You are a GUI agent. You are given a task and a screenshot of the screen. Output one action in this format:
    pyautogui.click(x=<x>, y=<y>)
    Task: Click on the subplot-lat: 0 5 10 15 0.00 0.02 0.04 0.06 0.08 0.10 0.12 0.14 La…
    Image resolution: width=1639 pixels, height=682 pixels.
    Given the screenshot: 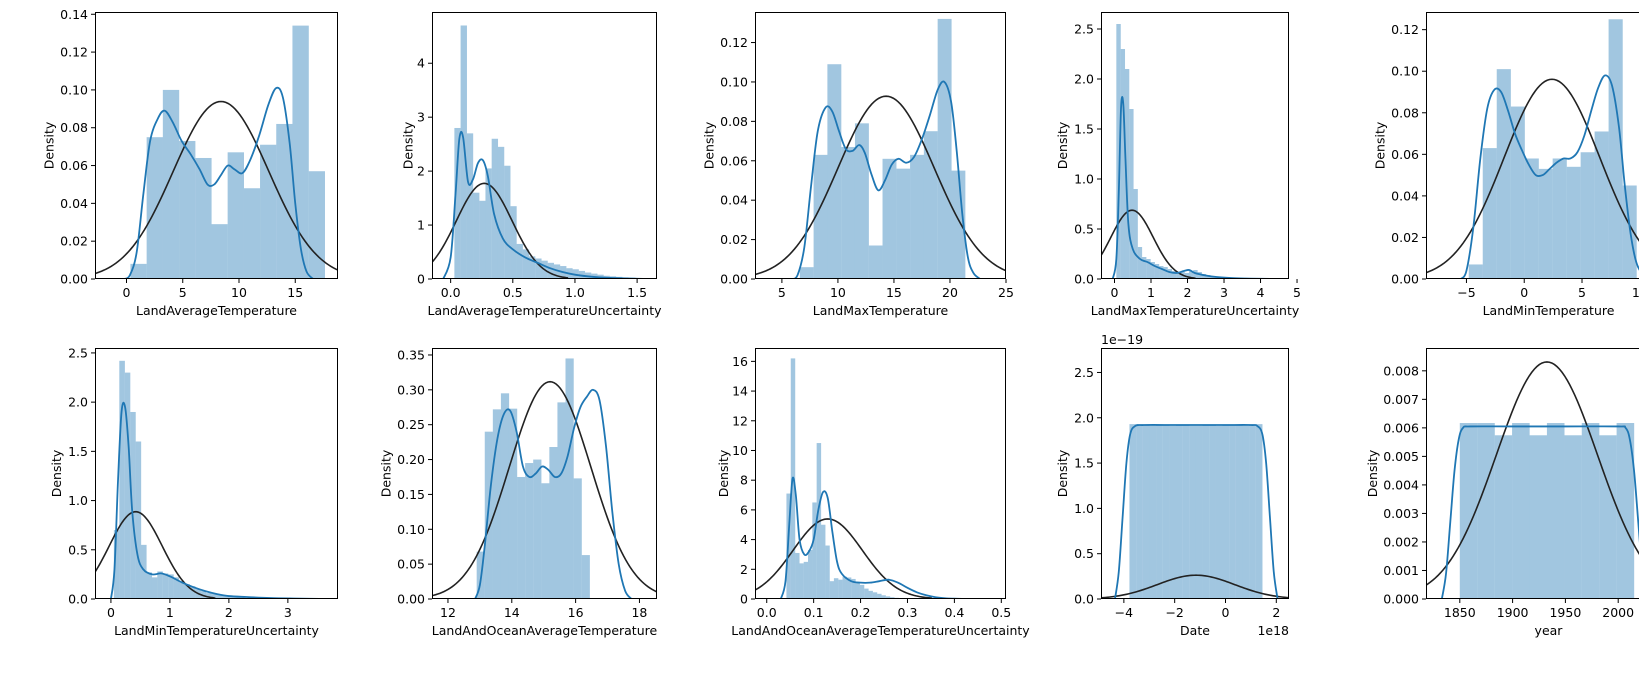 What is the action you would take?
    pyautogui.click(x=189, y=162)
    